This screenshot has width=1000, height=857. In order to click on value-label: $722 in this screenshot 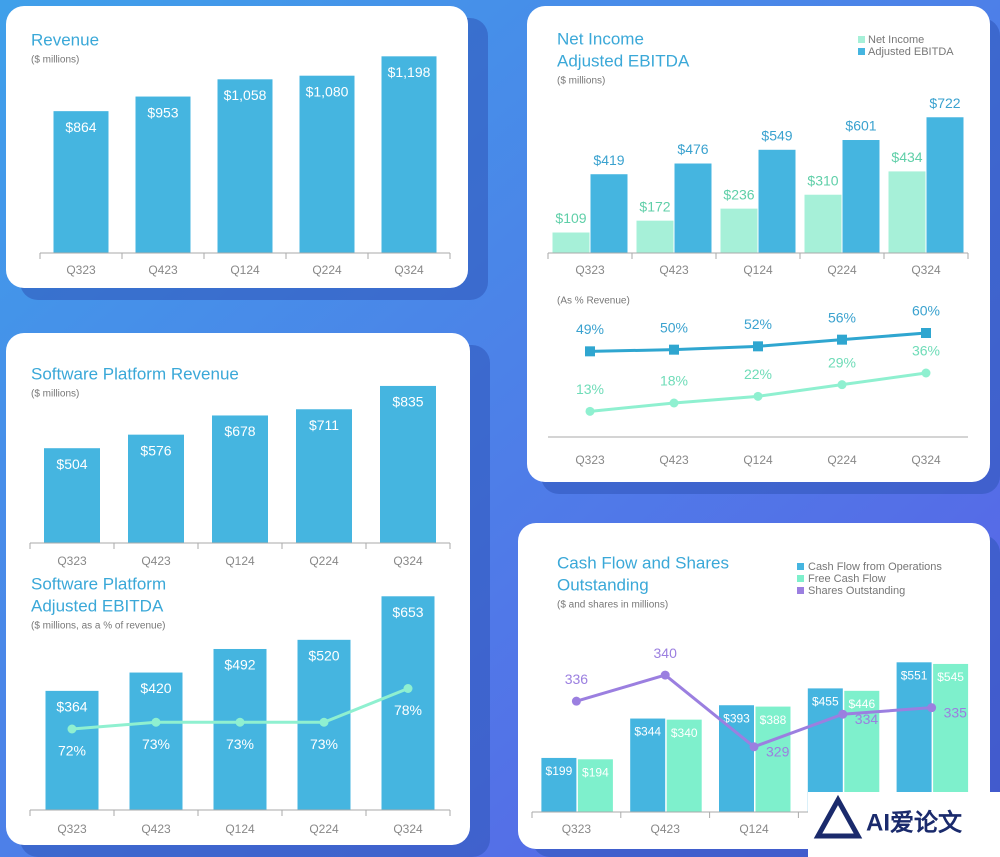, I will do `click(944, 103)`.